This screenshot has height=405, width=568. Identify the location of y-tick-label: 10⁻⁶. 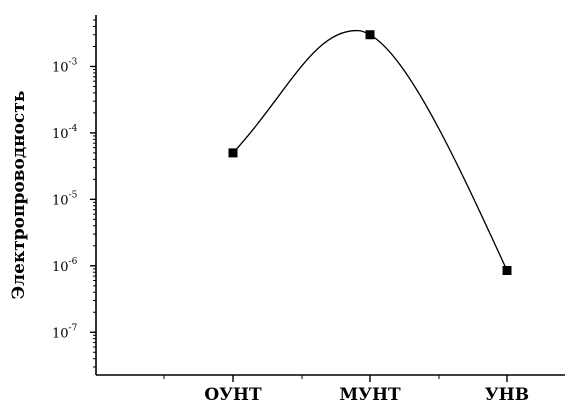
(65, 266).